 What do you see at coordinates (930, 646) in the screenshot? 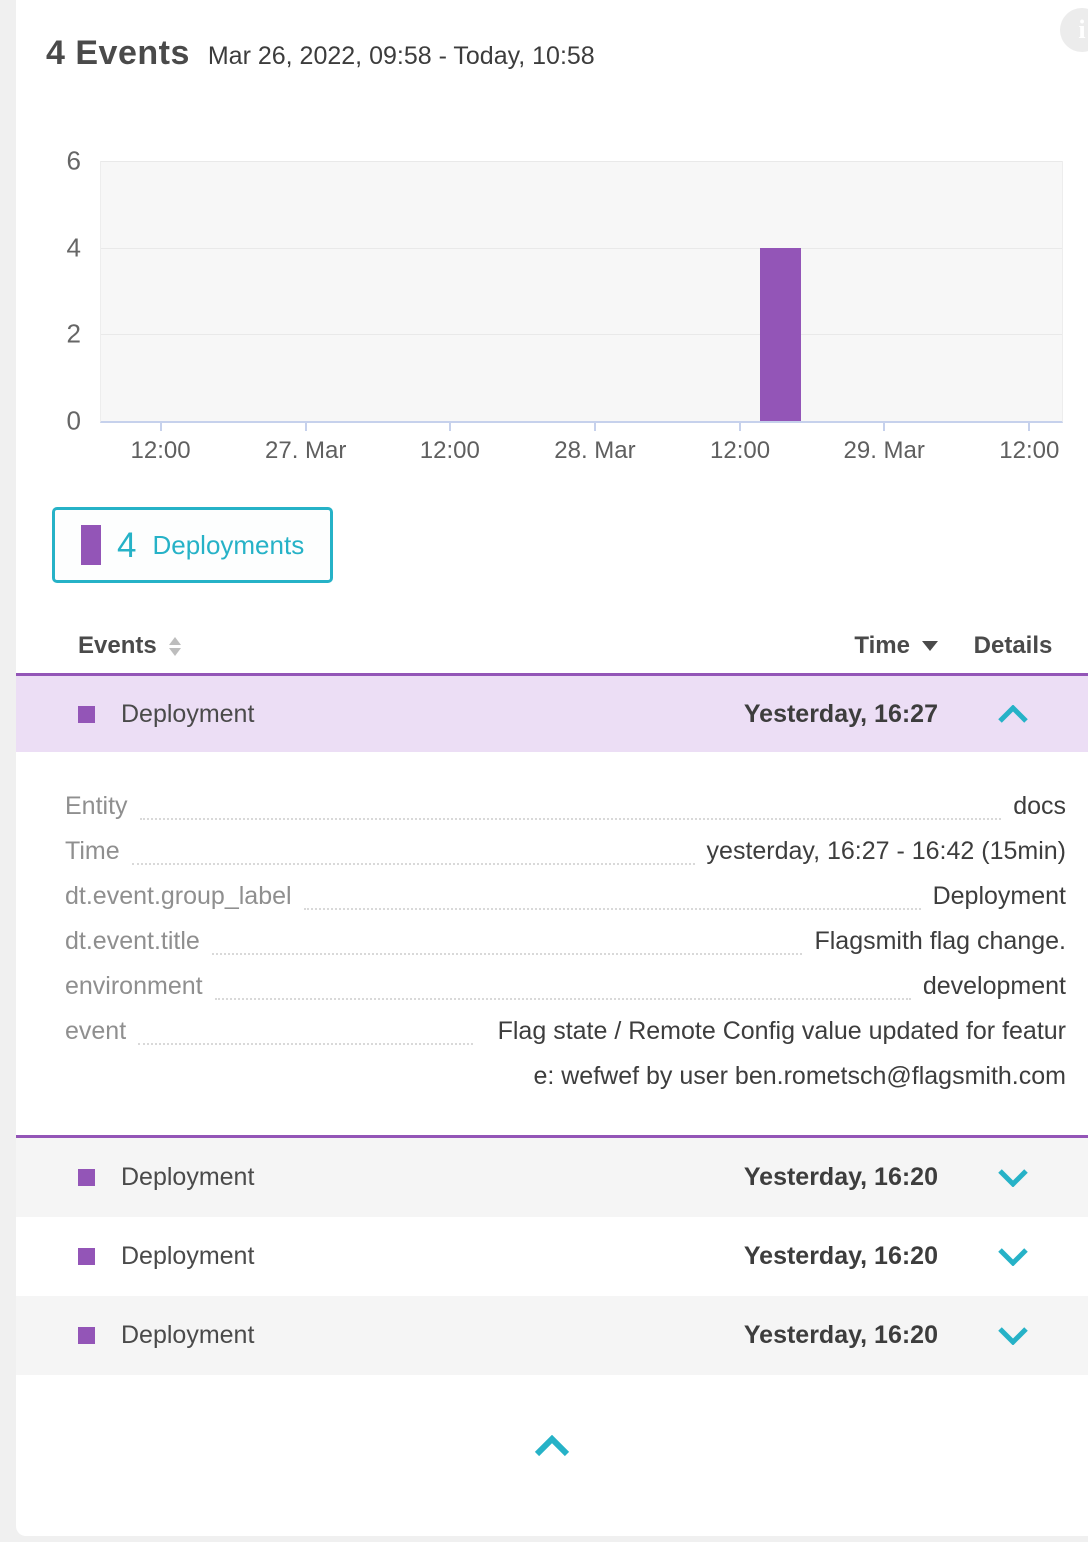
I see `sort-desc-caret-icon` at bounding box center [930, 646].